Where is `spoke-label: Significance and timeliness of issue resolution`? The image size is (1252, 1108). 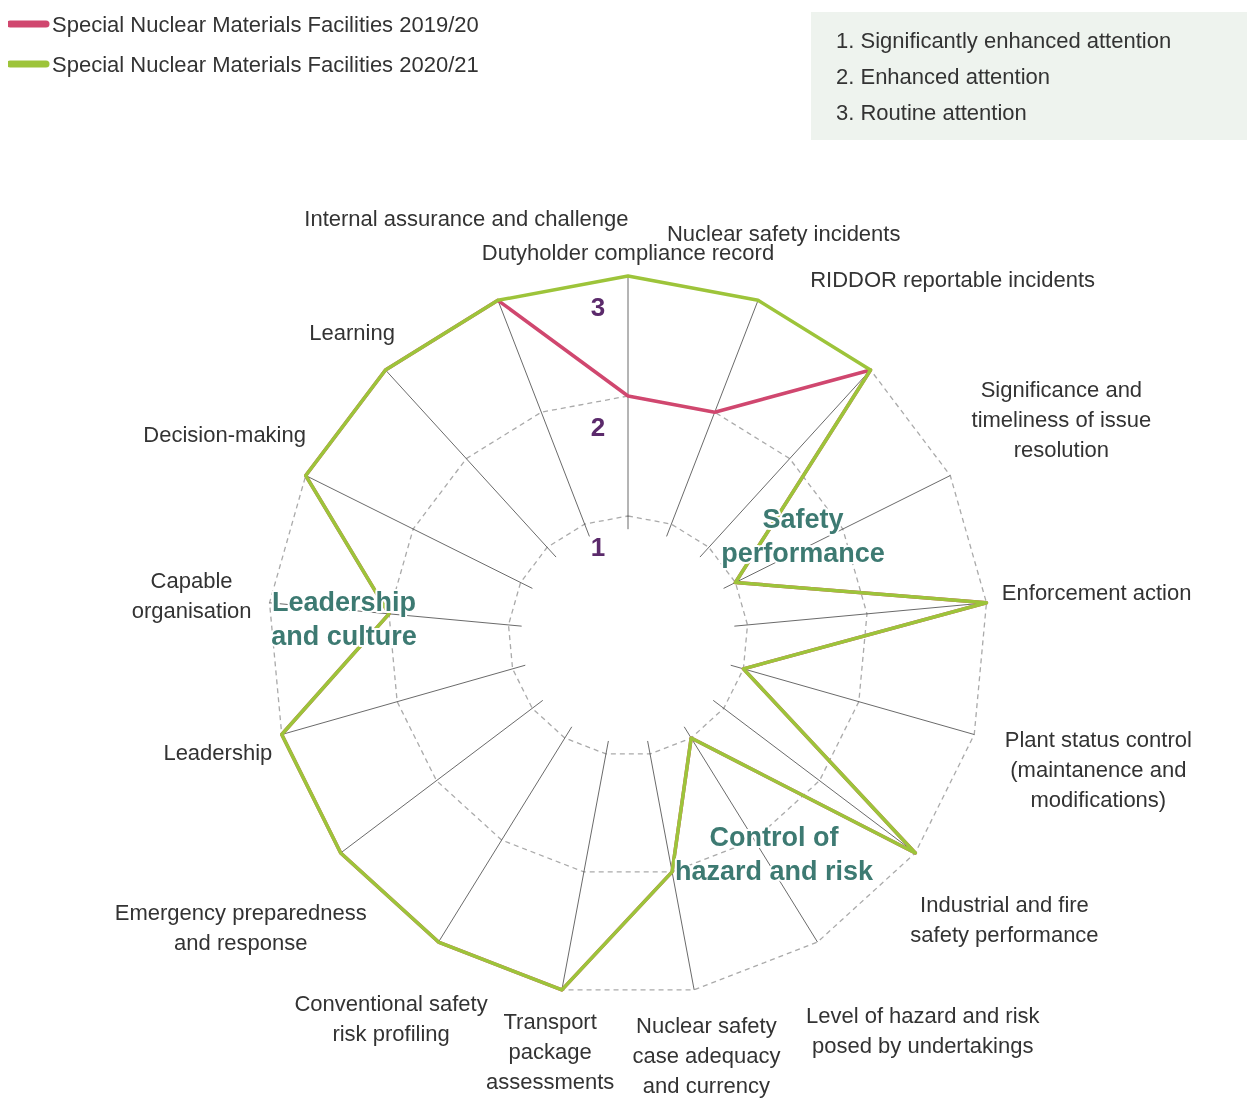 spoke-label: Significance and timeliness of issue resolution is located at coordinates (1061, 420).